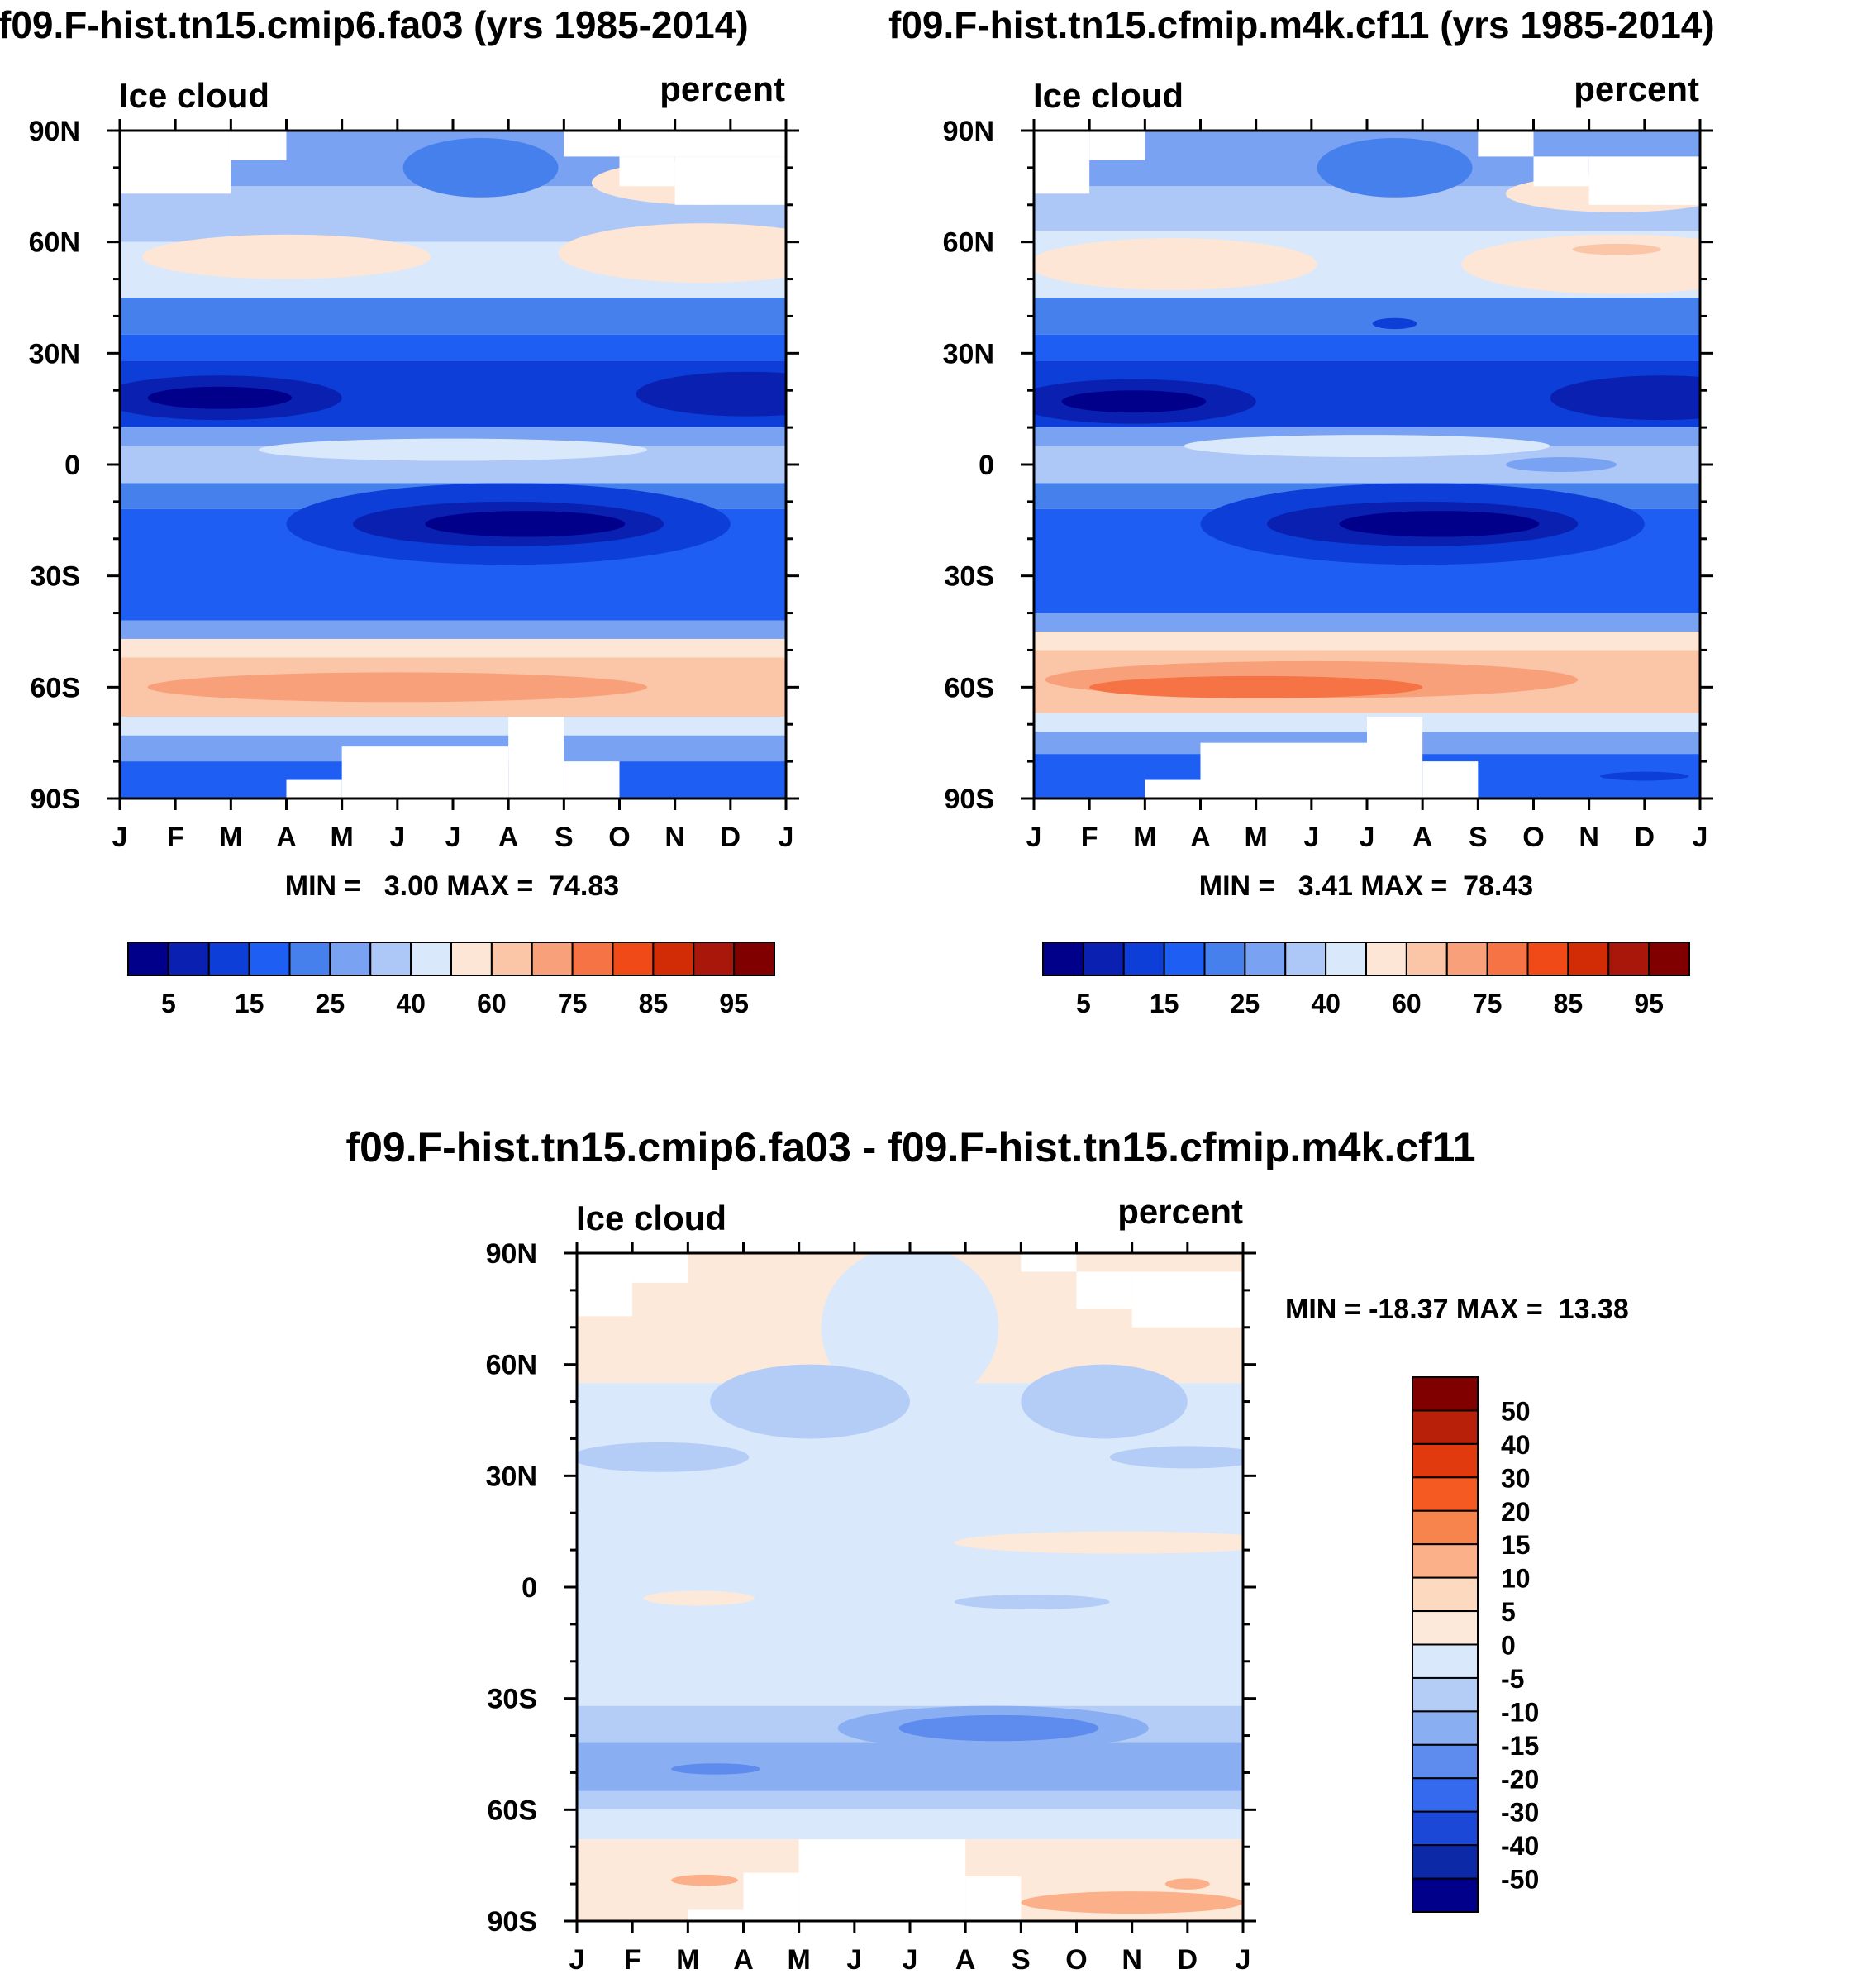 This screenshot has width=1867, height=1988. What do you see at coordinates (1366, 886) in the screenshot?
I see `min-max-label: MIN = 3.41 MAX = 78.43` at bounding box center [1366, 886].